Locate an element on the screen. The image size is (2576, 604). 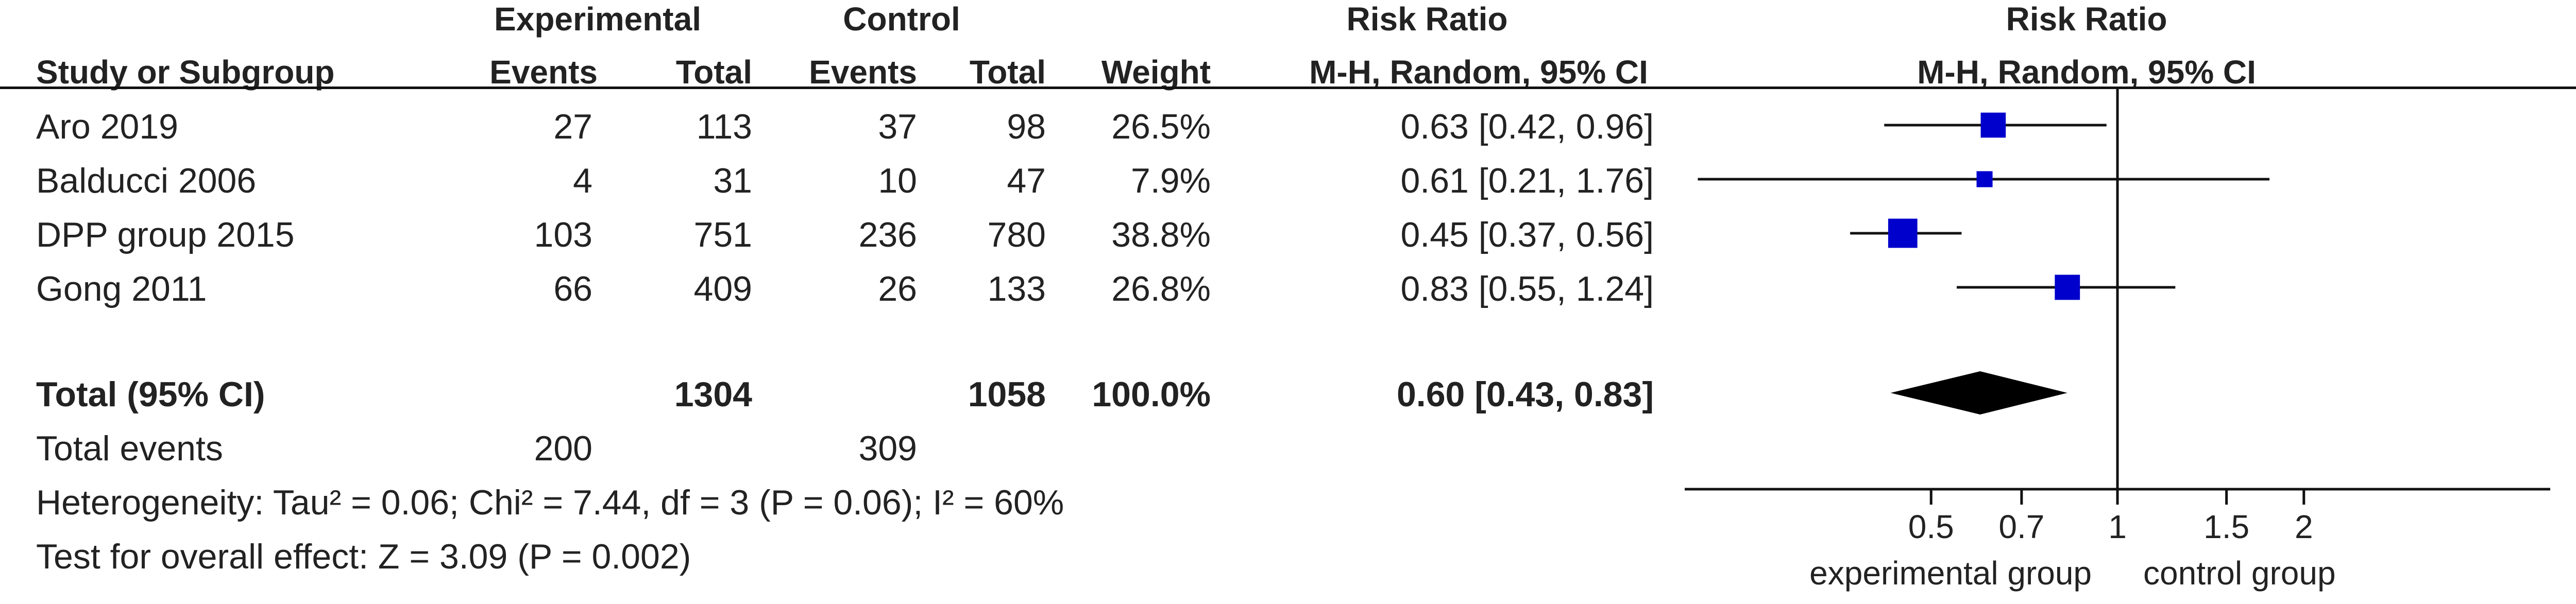
total-events-exp: 200 is located at coordinates (563, 449).